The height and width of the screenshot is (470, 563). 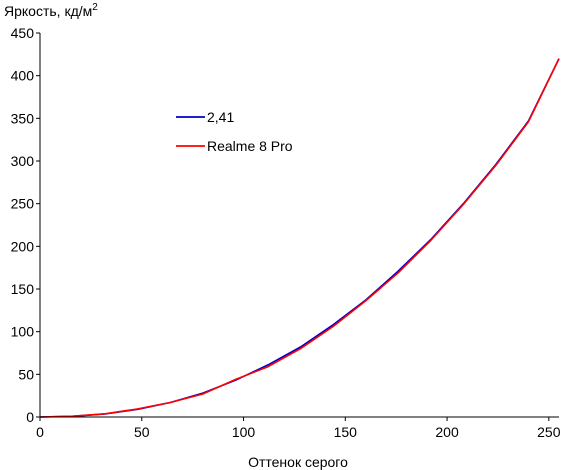 I want to click on legend-label-0: 2,41, so click(x=220, y=117).